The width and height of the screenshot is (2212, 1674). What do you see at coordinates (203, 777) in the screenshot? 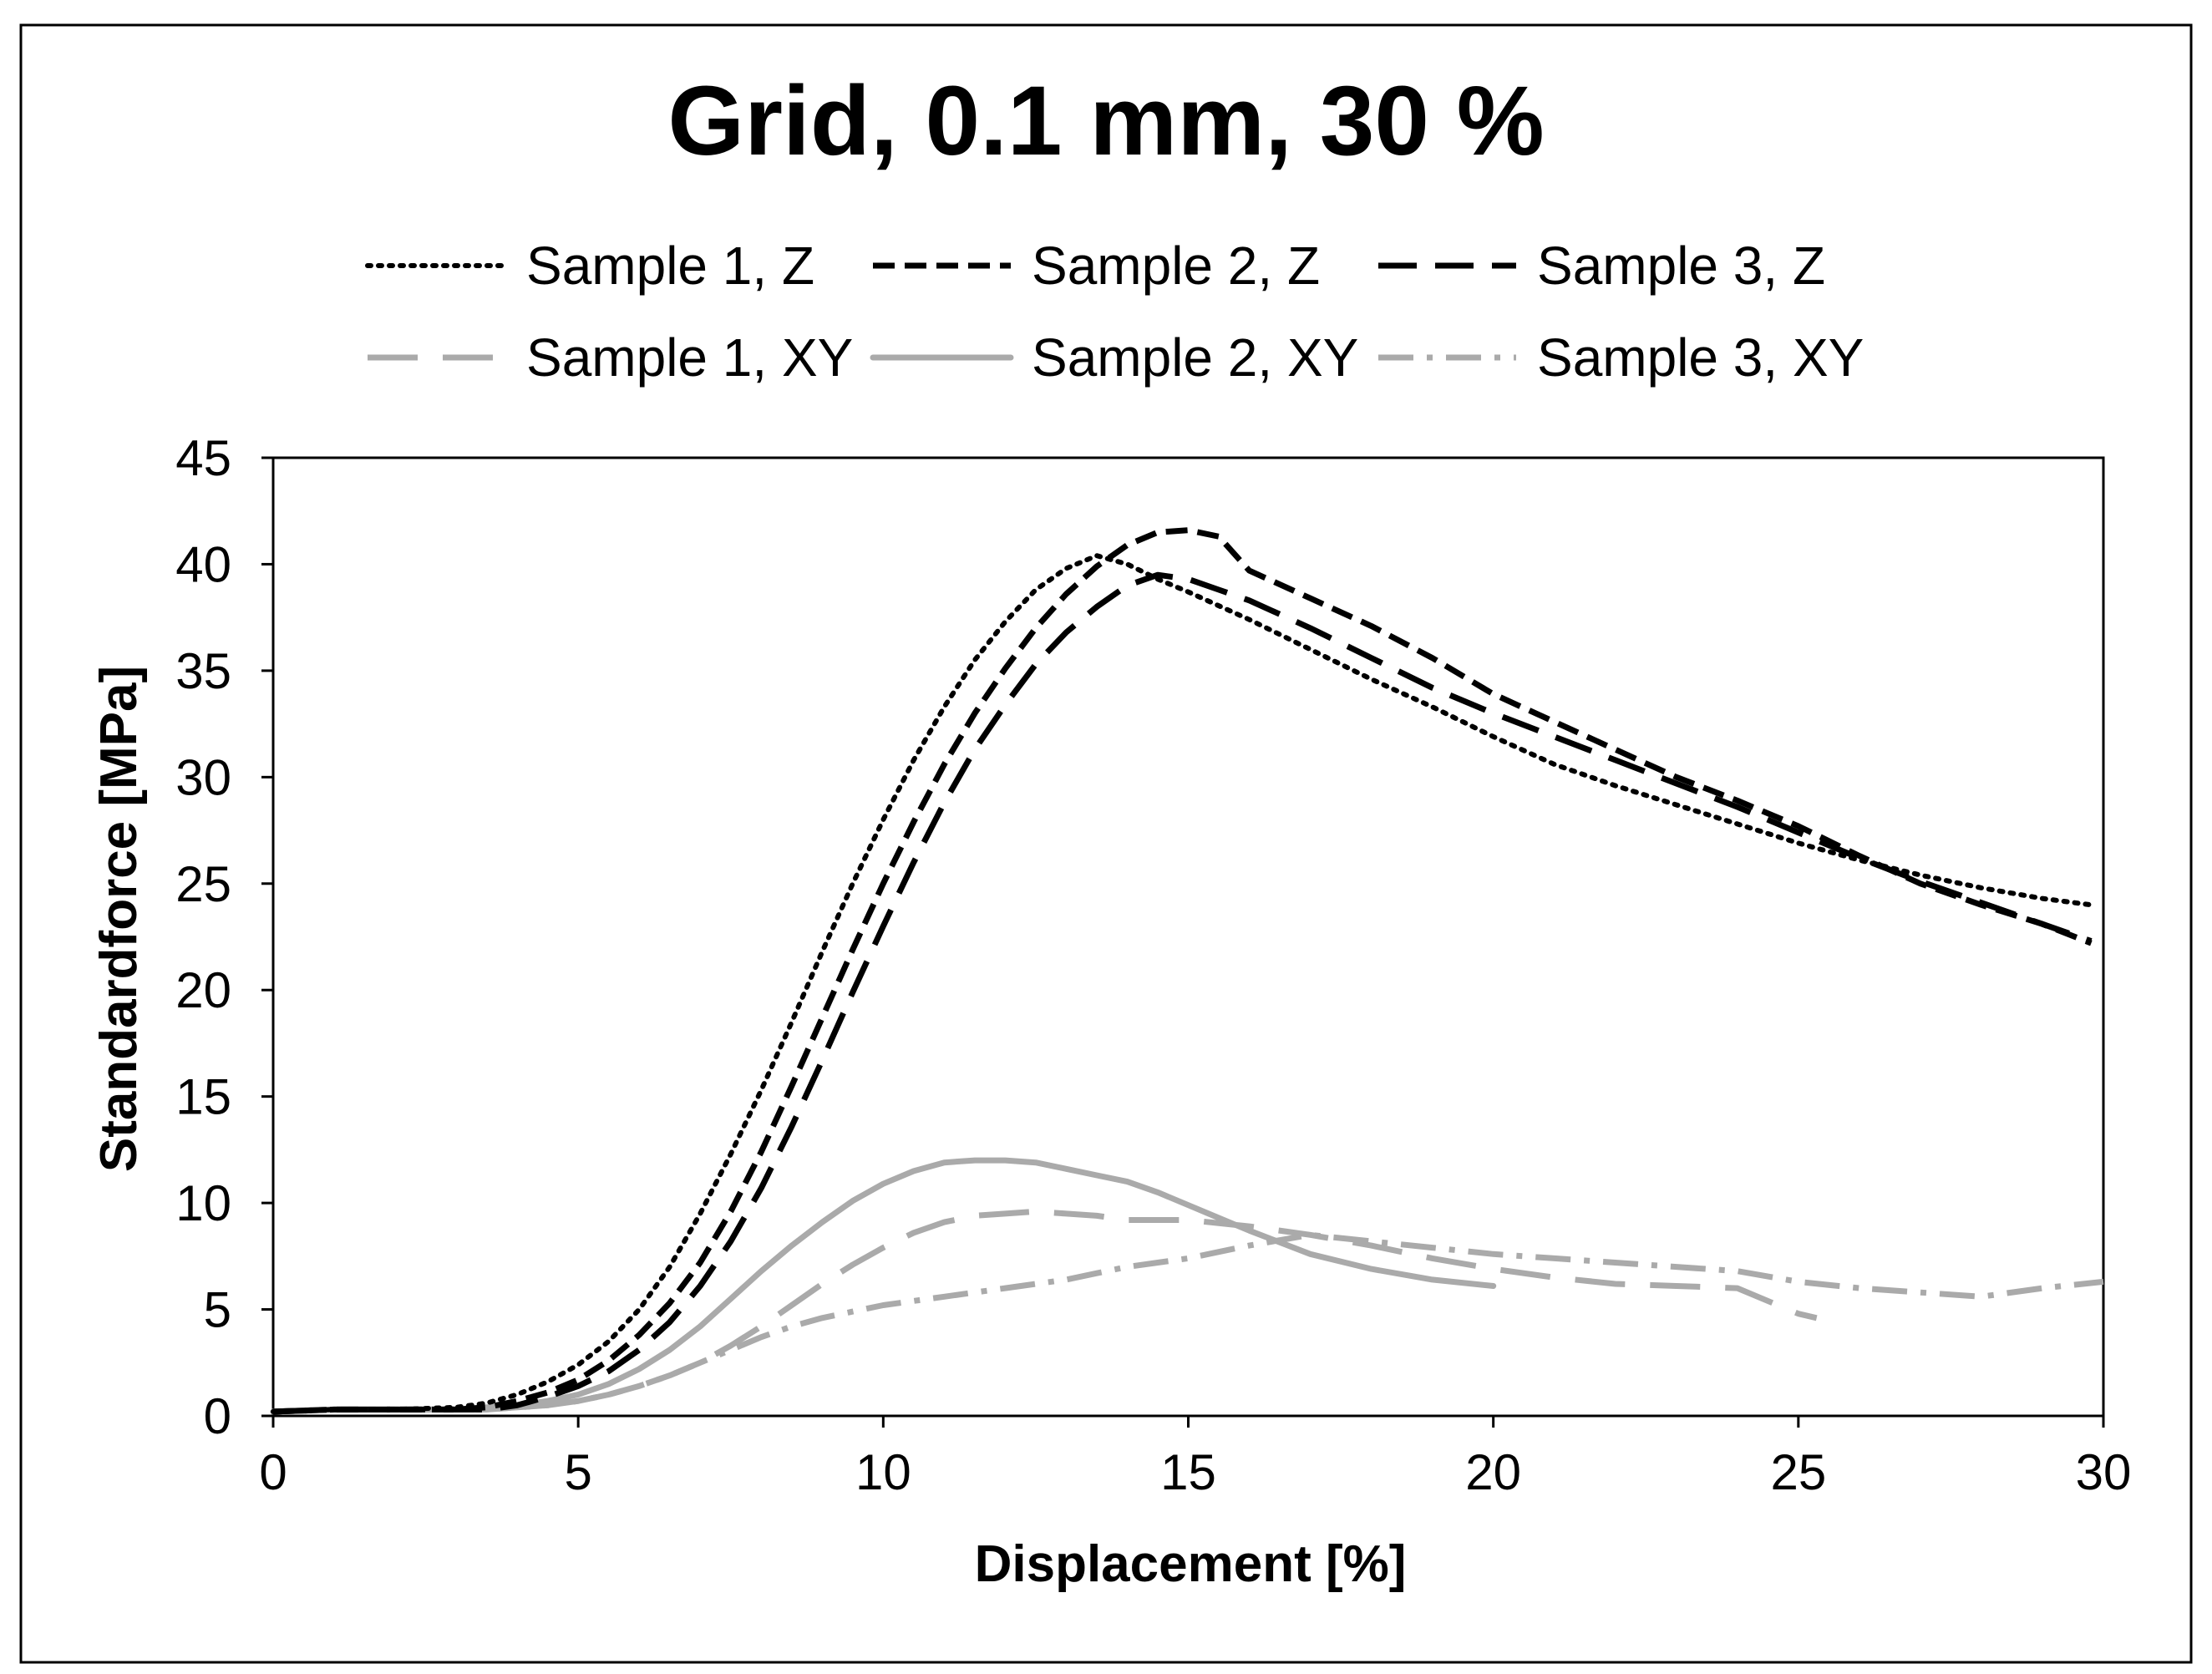
I see `y-tick-label: 30` at bounding box center [203, 777].